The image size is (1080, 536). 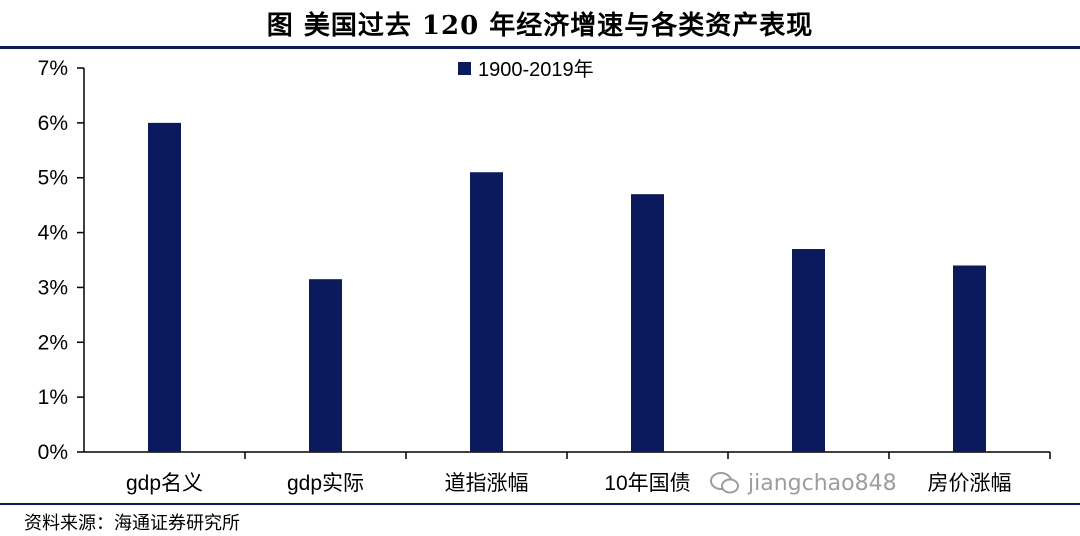 I want to click on x-tick-label: 道指涨幅, so click(x=487, y=483).